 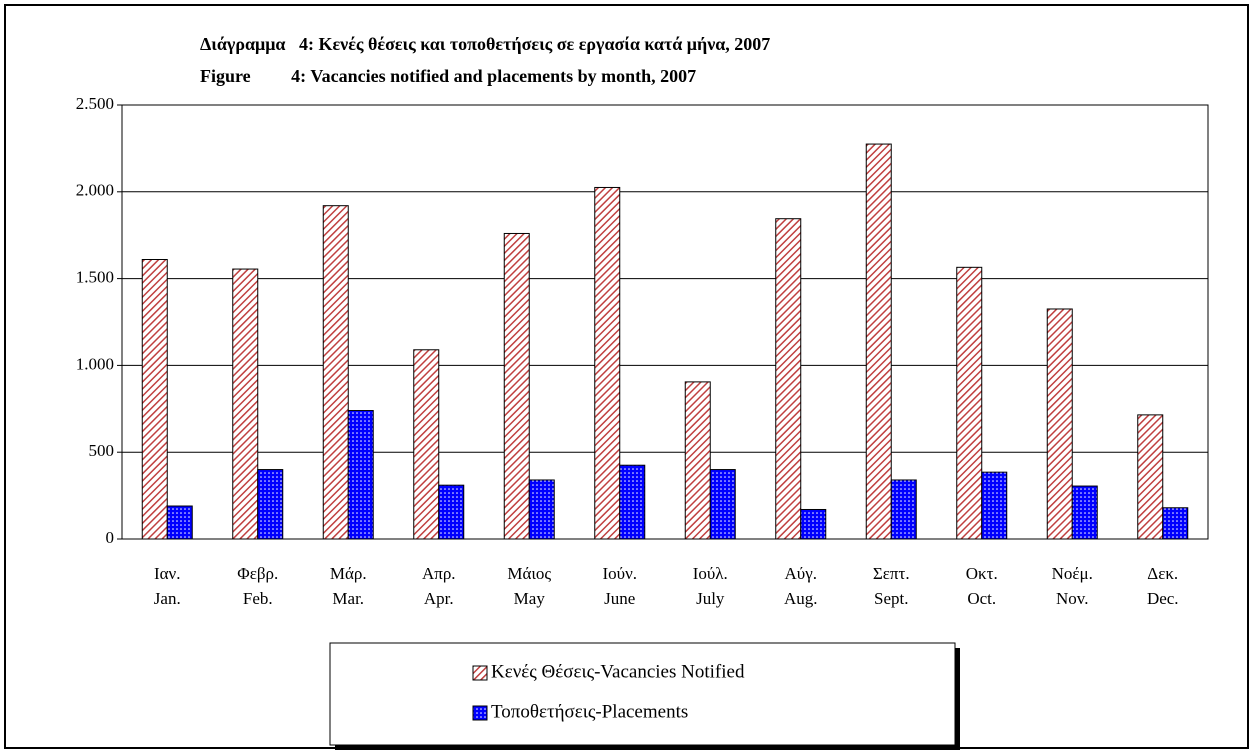 What do you see at coordinates (95, 363) in the screenshot?
I see `y-tick-label: 1.000` at bounding box center [95, 363].